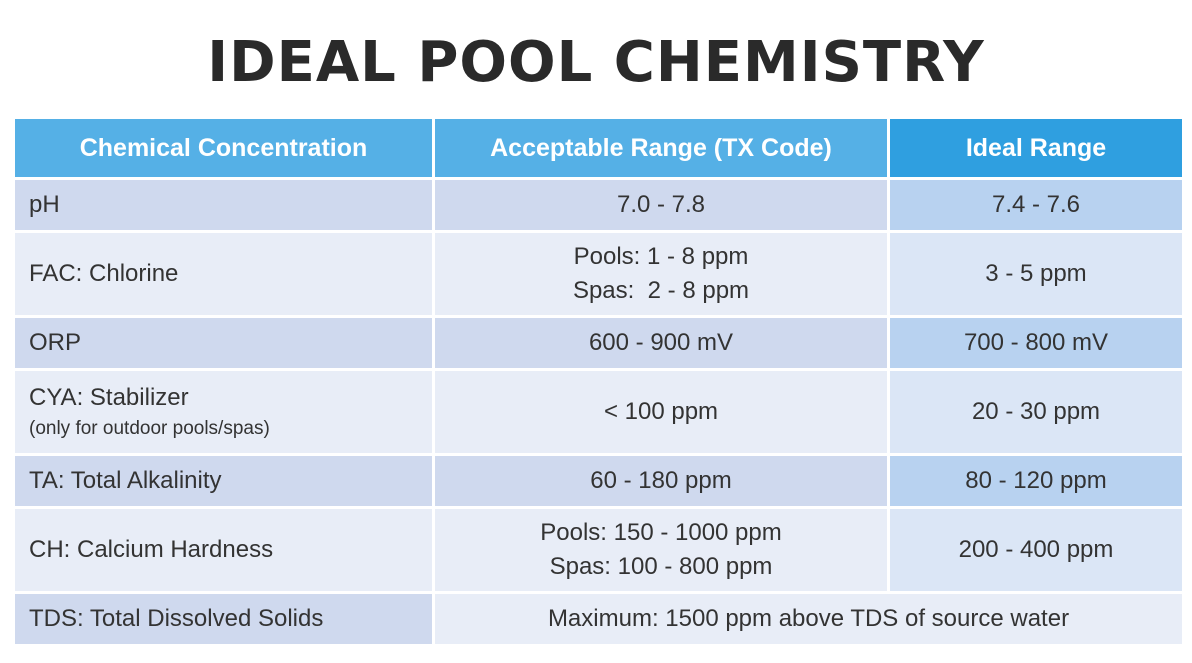 The width and height of the screenshot is (1192, 663). What do you see at coordinates (1036, 148) in the screenshot?
I see `column-header-ideal: Ideal Range` at bounding box center [1036, 148].